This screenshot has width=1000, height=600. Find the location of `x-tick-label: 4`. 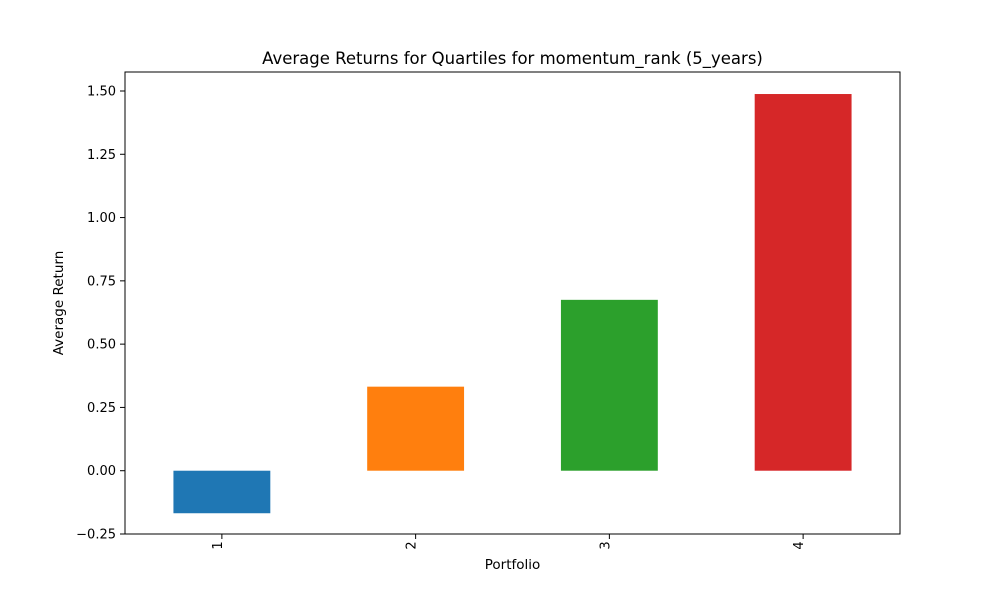

x-tick-label: 4 is located at coordinates (799, 545).